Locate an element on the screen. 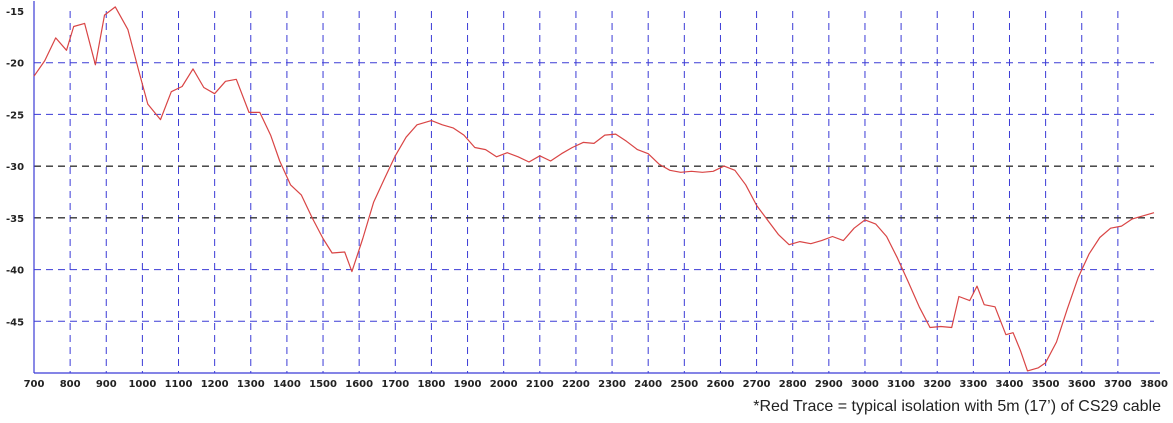  x-tick-label-800: 800 is located at coordinates (70, 384).